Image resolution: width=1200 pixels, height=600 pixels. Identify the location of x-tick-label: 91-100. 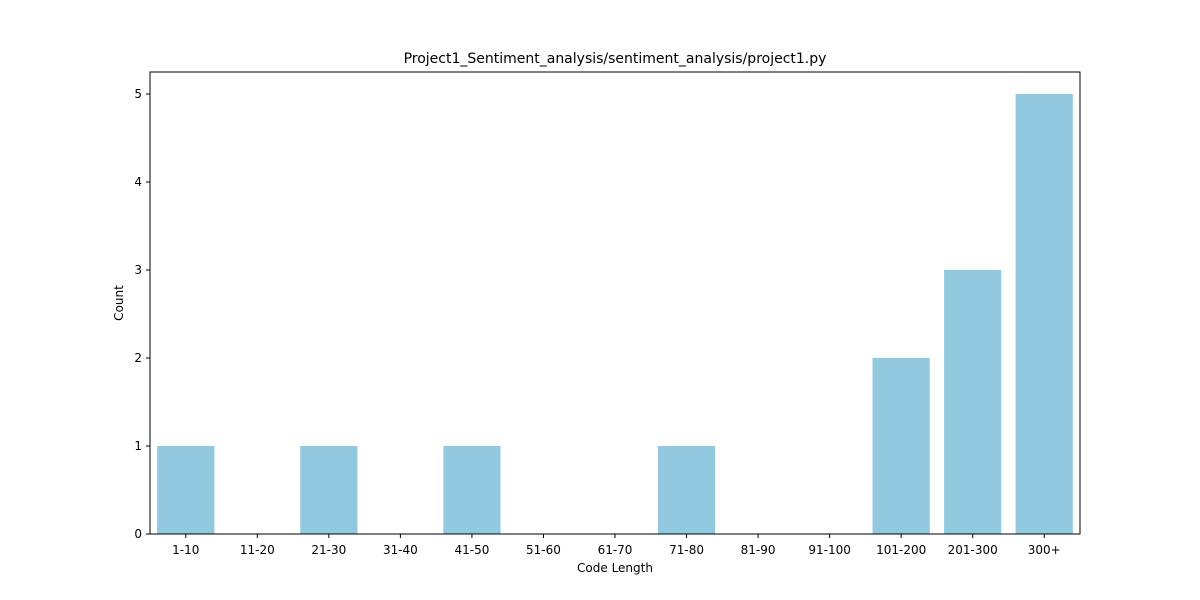
(829, 550).